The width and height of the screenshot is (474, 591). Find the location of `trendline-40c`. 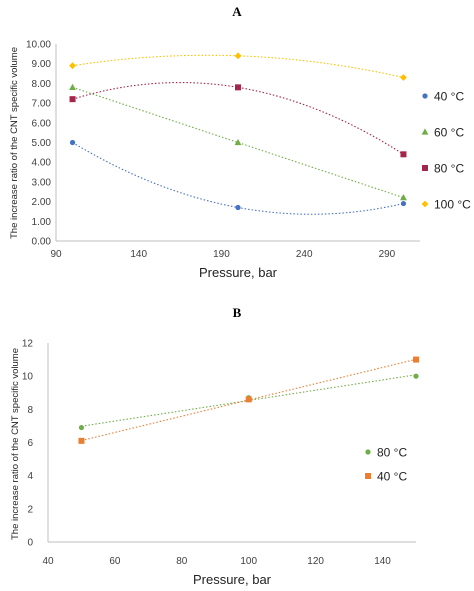

trendline-40c is located at coordinates (238, 178).